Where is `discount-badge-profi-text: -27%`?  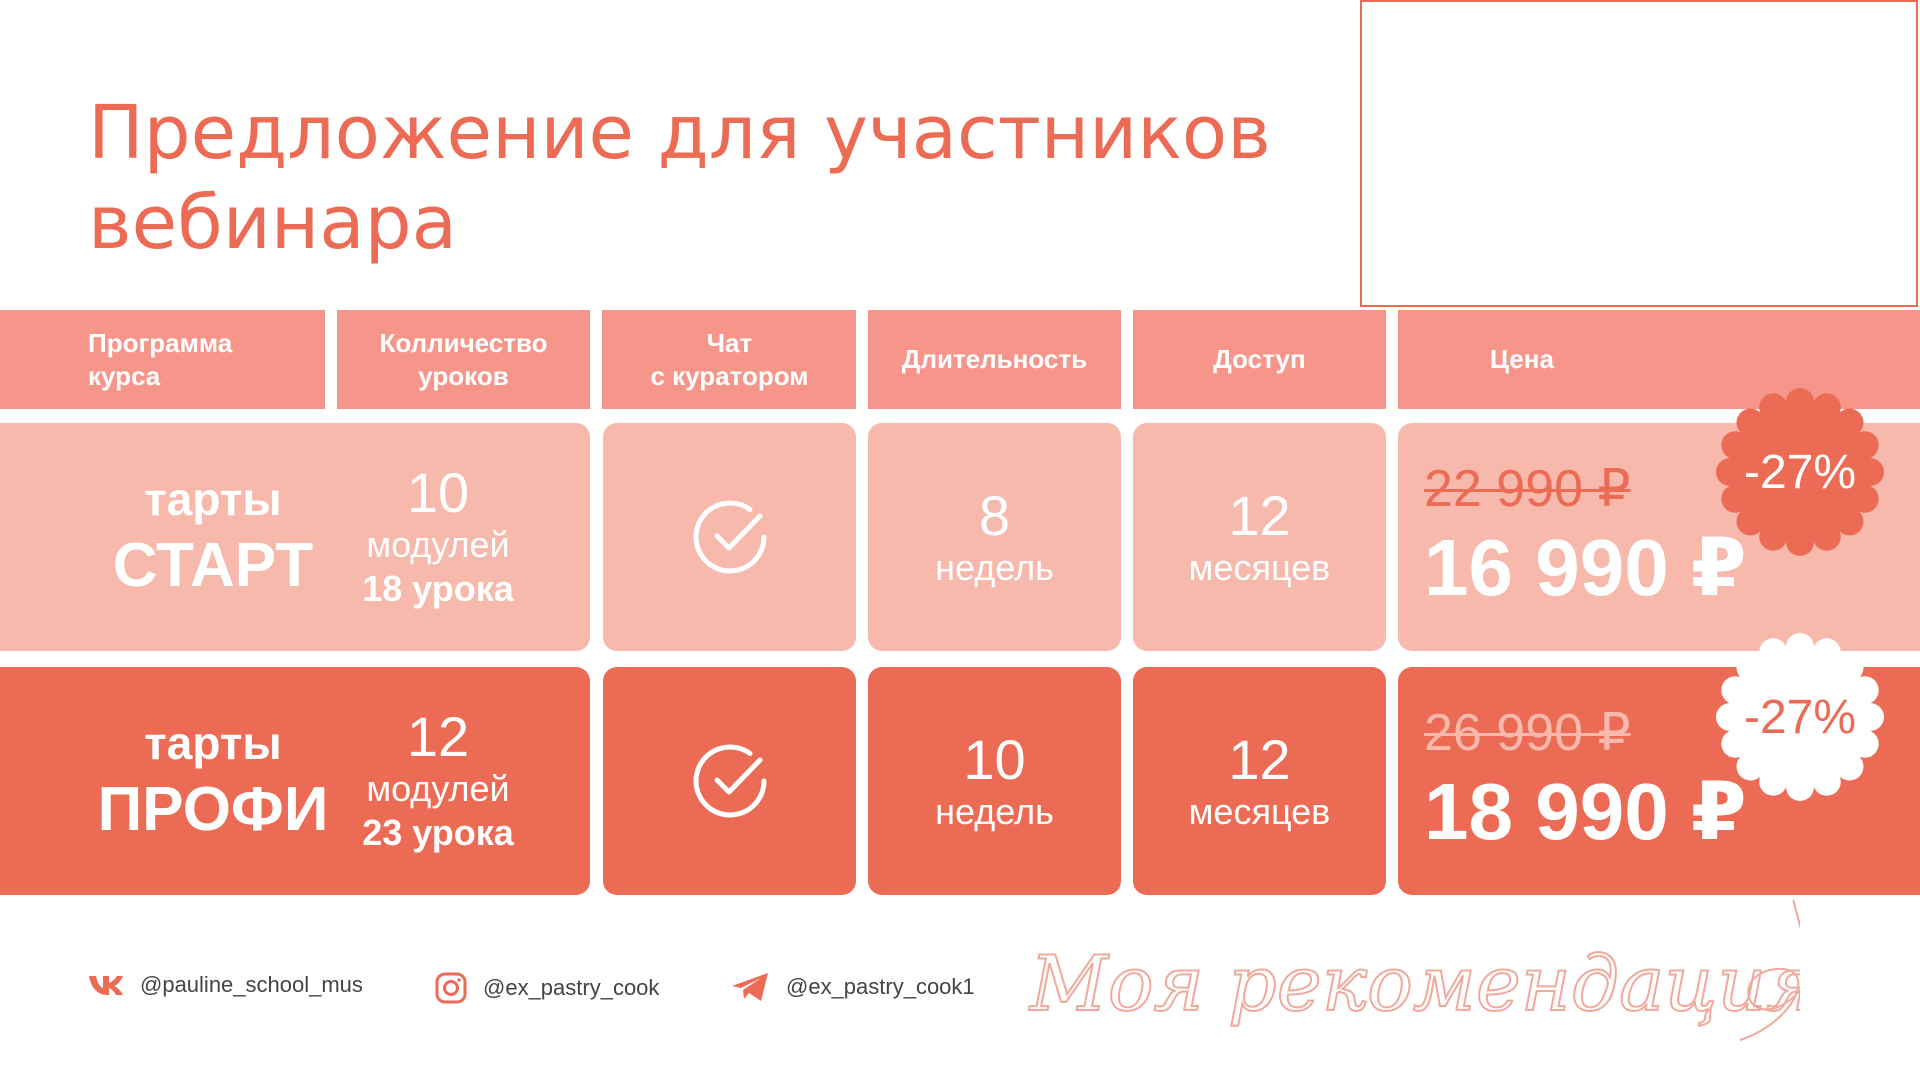 discount-badge-profi-text: -27% is located at coordinates (1800, 717).